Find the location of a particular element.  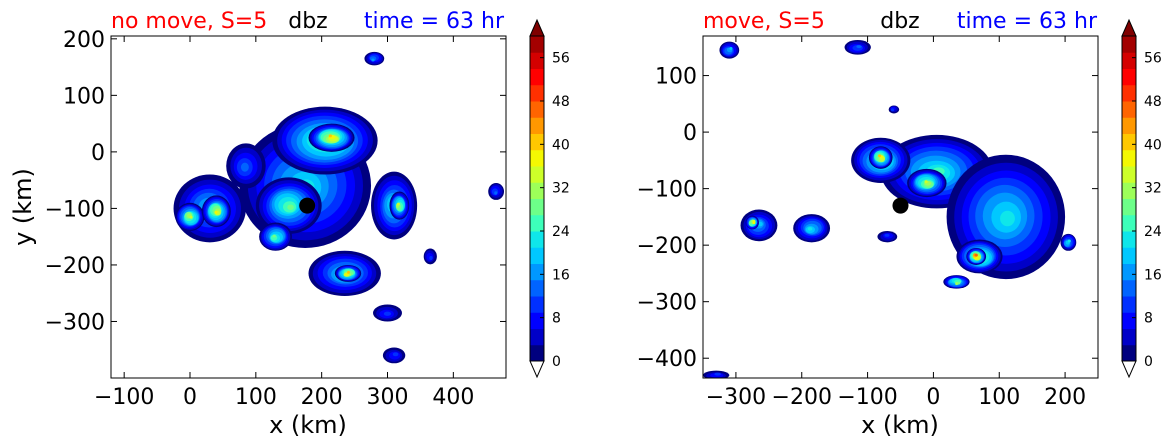

y-tick-label: −200 is located at coordinates (667, 246).